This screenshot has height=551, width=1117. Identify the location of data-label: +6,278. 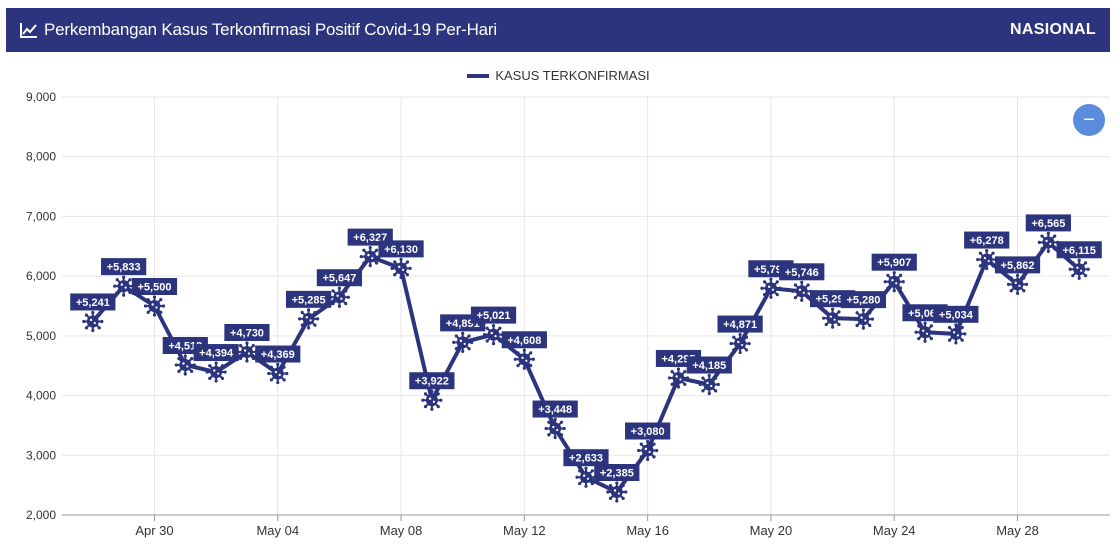
(987, 240).